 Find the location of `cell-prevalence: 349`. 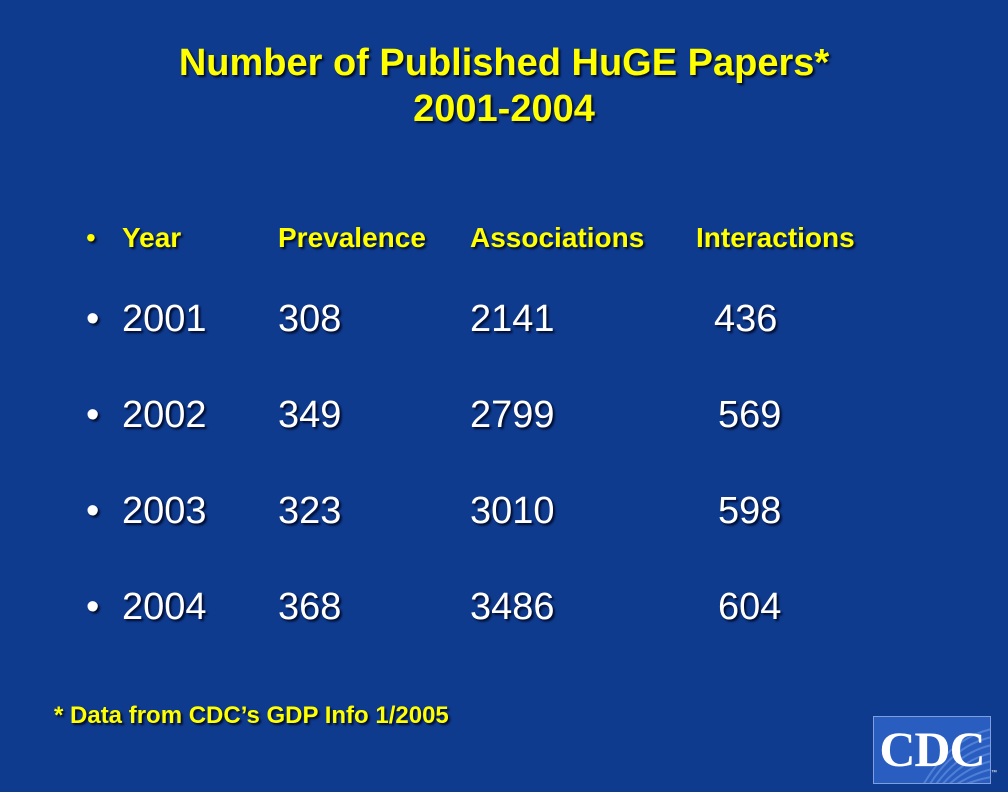

cell-prevalence: 349 is located at coordinates (310, 415).